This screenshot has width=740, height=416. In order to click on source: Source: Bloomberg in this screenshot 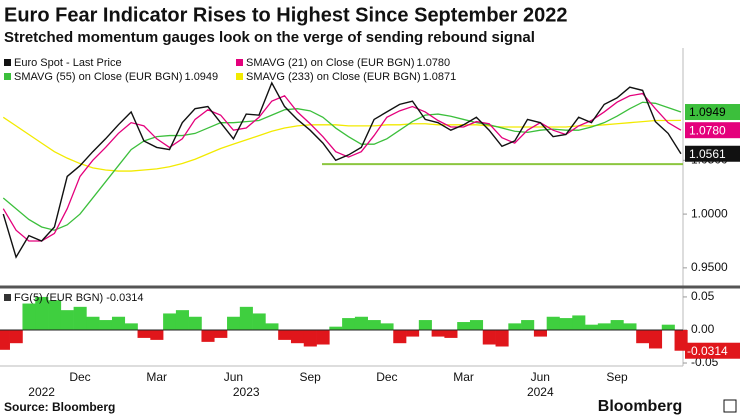, I will do `click(59, 407)`.